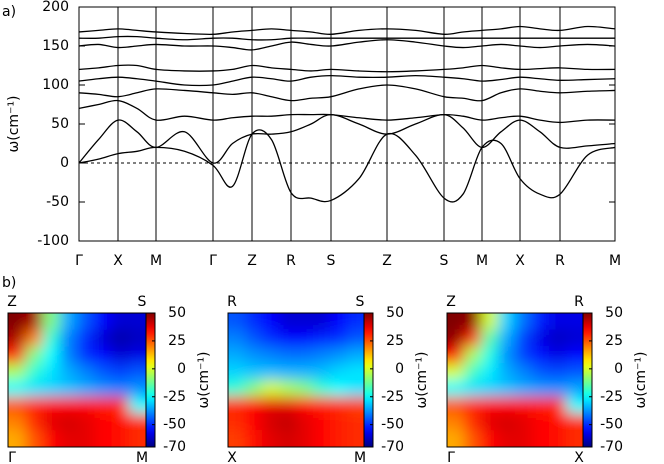 The height and width of the screenshot is (464, 664). I want to click on x-tick-label: S, so click(331, 261).